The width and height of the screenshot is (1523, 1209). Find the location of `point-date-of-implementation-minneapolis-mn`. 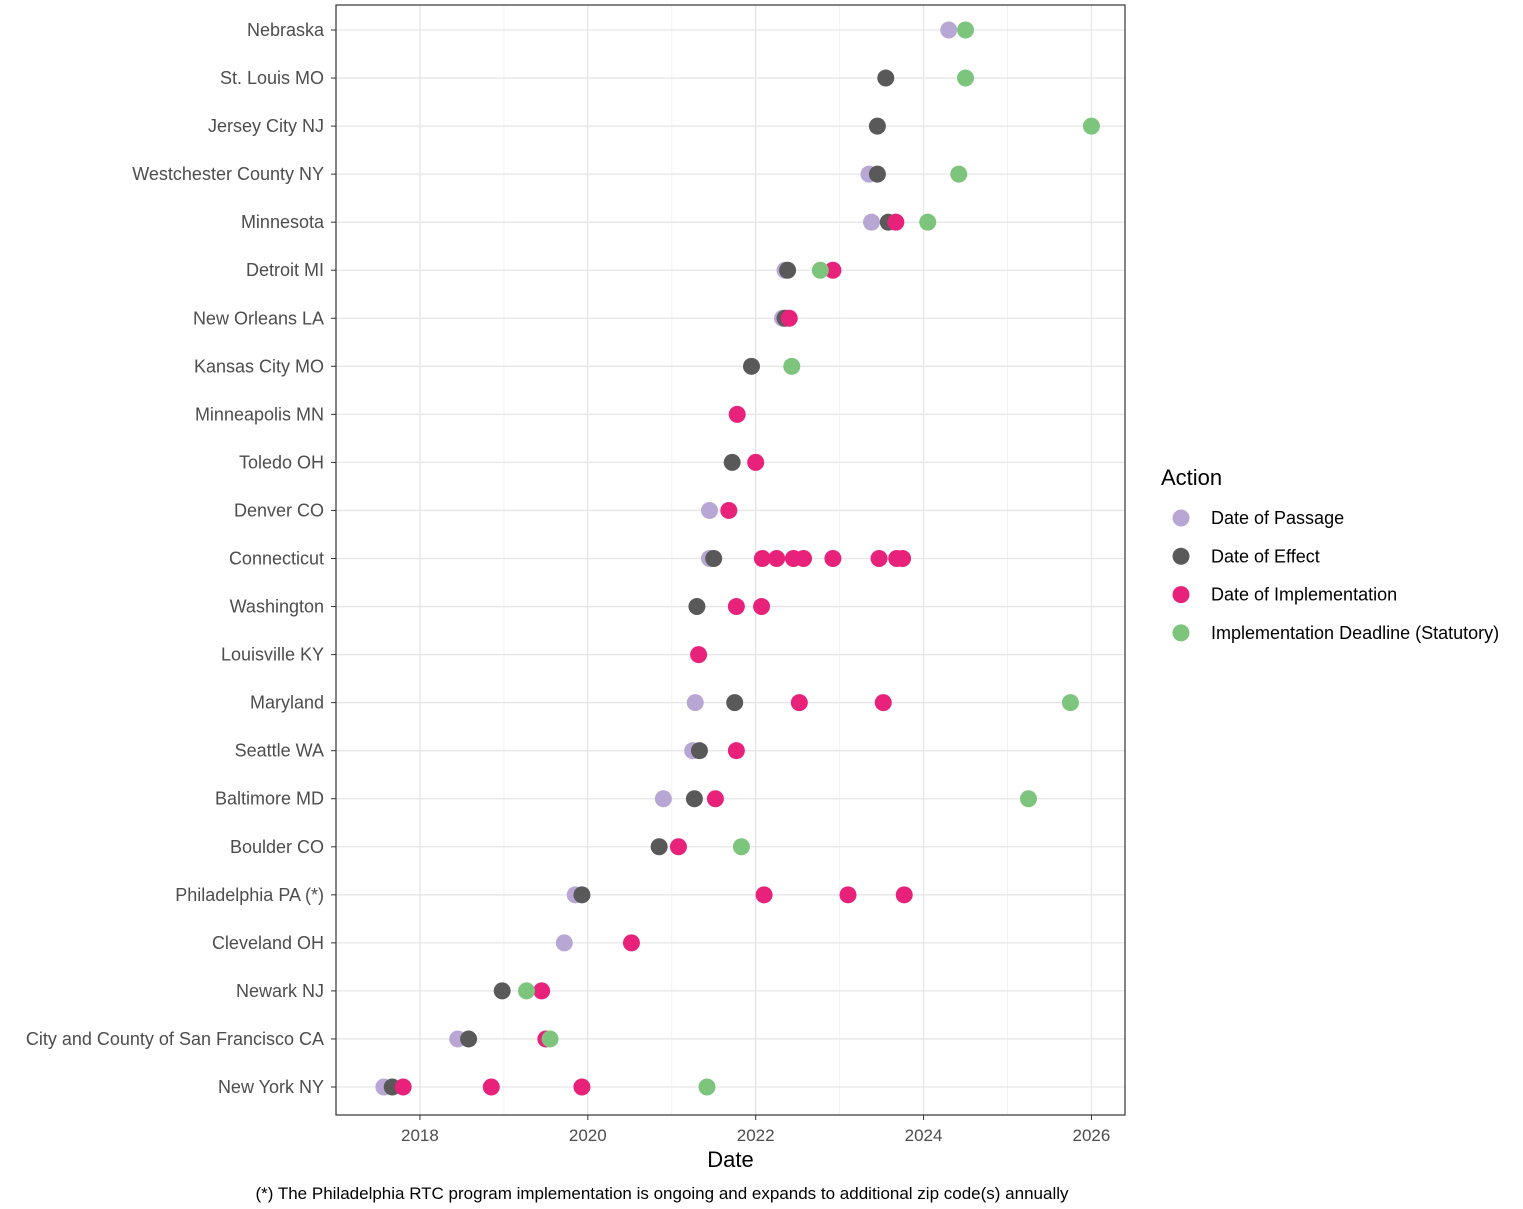

point-date-of-implementation-minneapolis-mn is located at coordinates (737, 414).